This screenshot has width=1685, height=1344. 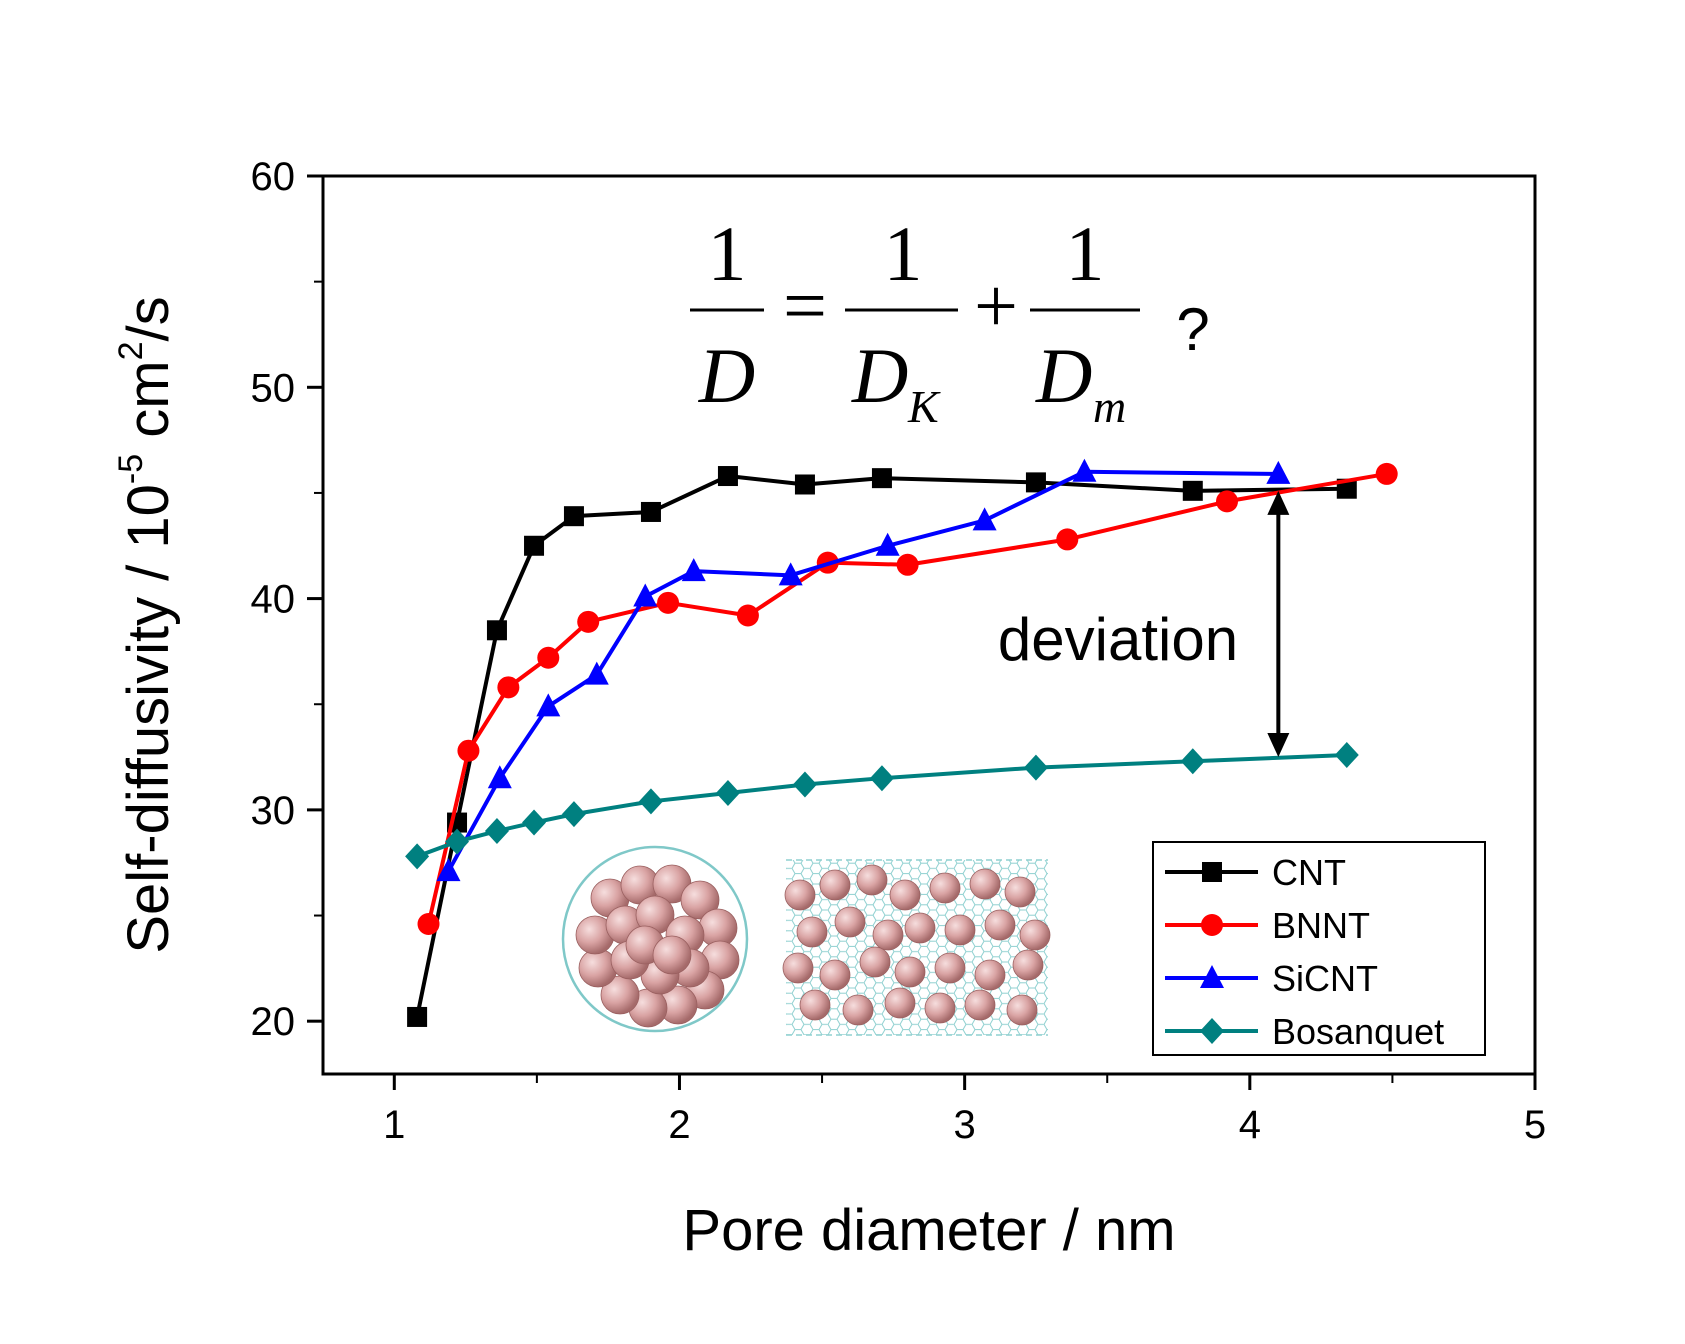 I want to click on y-axis-title: Self-diffusivity / 10-5 cm2/s, so click(x=146, y=624).